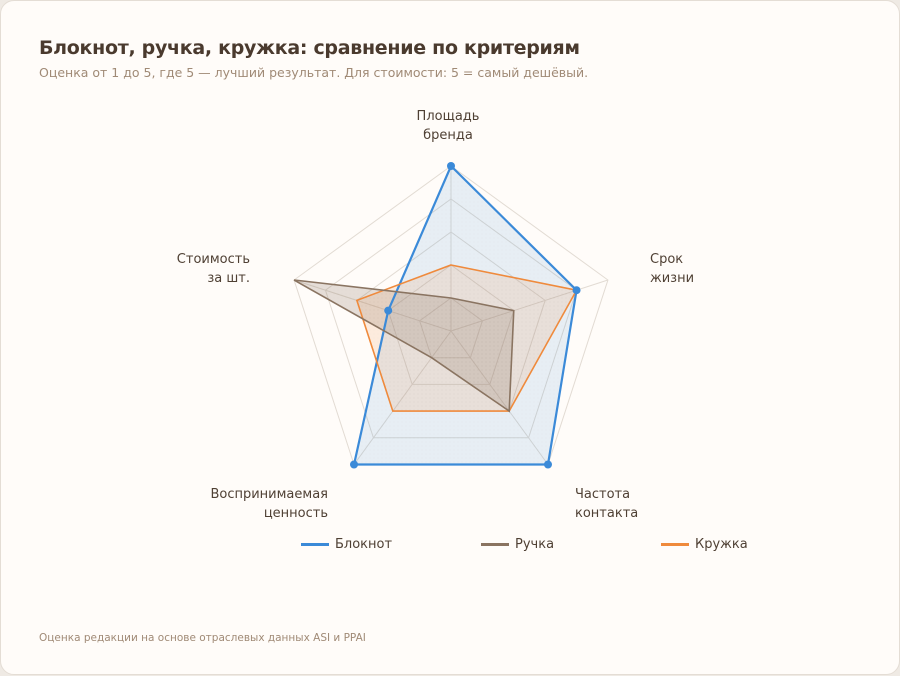 Image resolution: width=900 pixels, height=676 pixels. I want to click on legend-label: Кружка, so click(721, 544).